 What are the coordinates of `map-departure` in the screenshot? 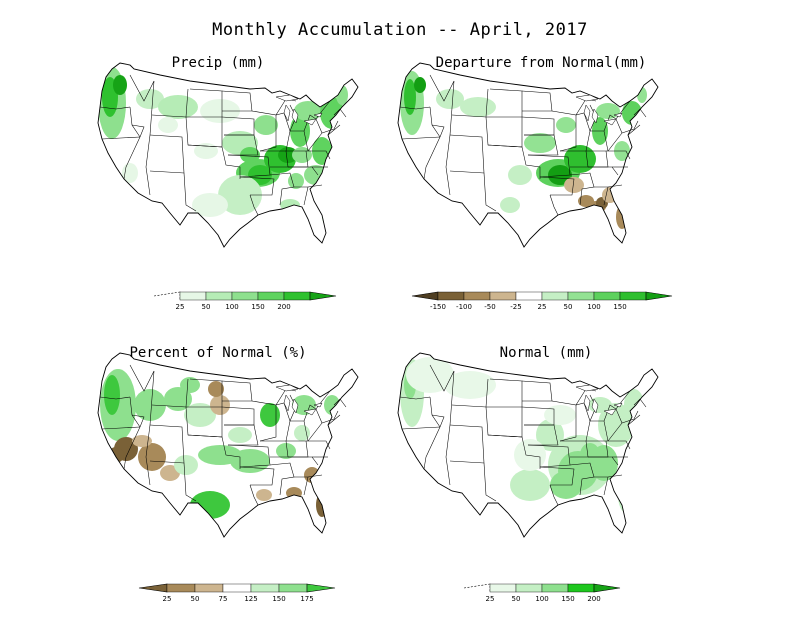 It's located at (528, 155).